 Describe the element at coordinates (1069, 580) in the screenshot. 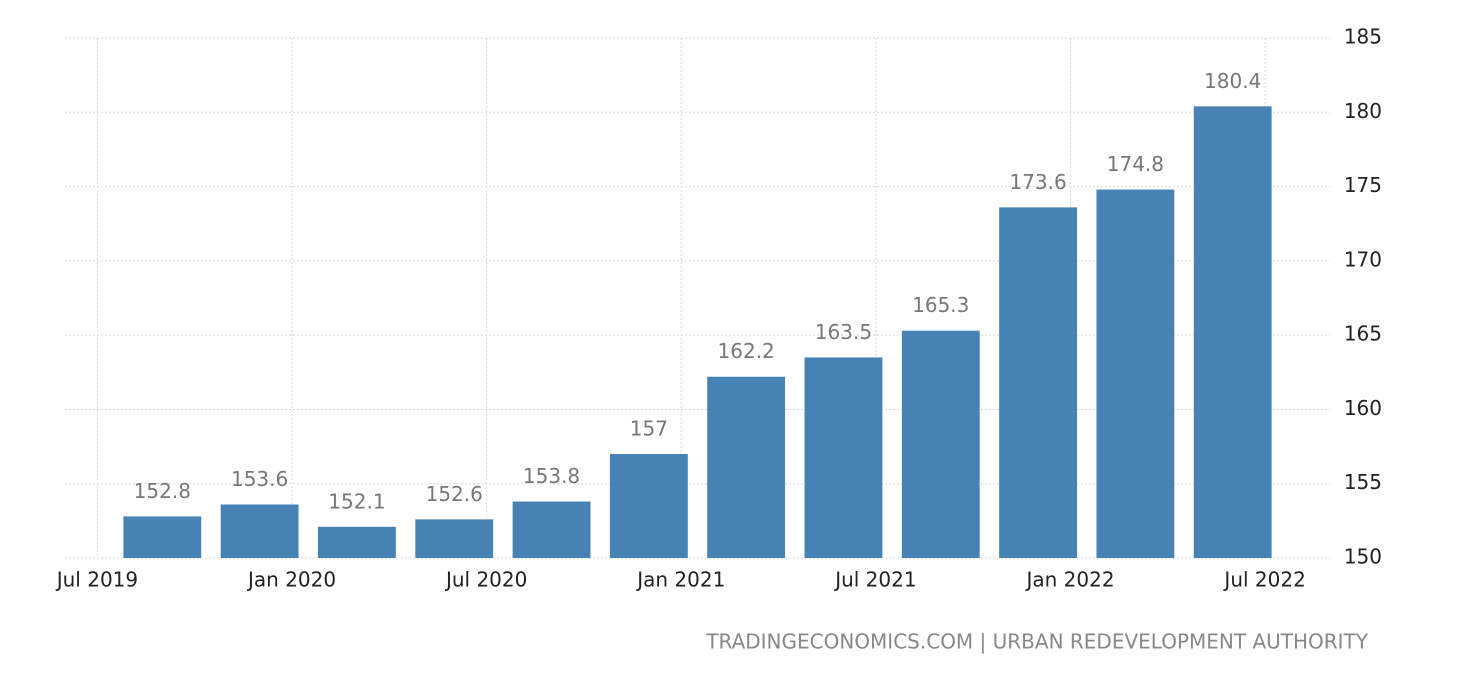

I see `x-tick-label: Jan 2022` at that location.